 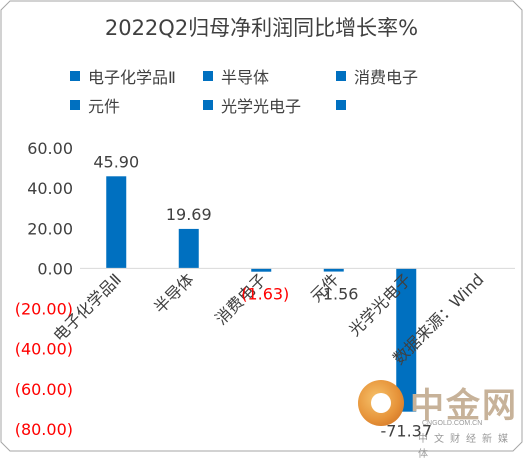 What do you see at coordinates (44, 349) in the screenshot?
I see `y-tick-label: (40.00)` at bounding box center [44, 349].